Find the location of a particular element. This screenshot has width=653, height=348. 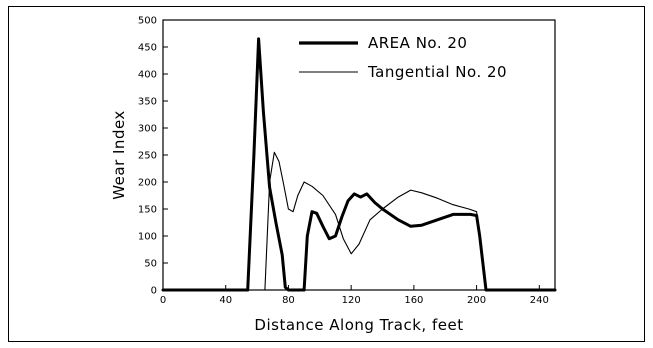

x-tick-label: 80 is located at coordinates (288, 300).